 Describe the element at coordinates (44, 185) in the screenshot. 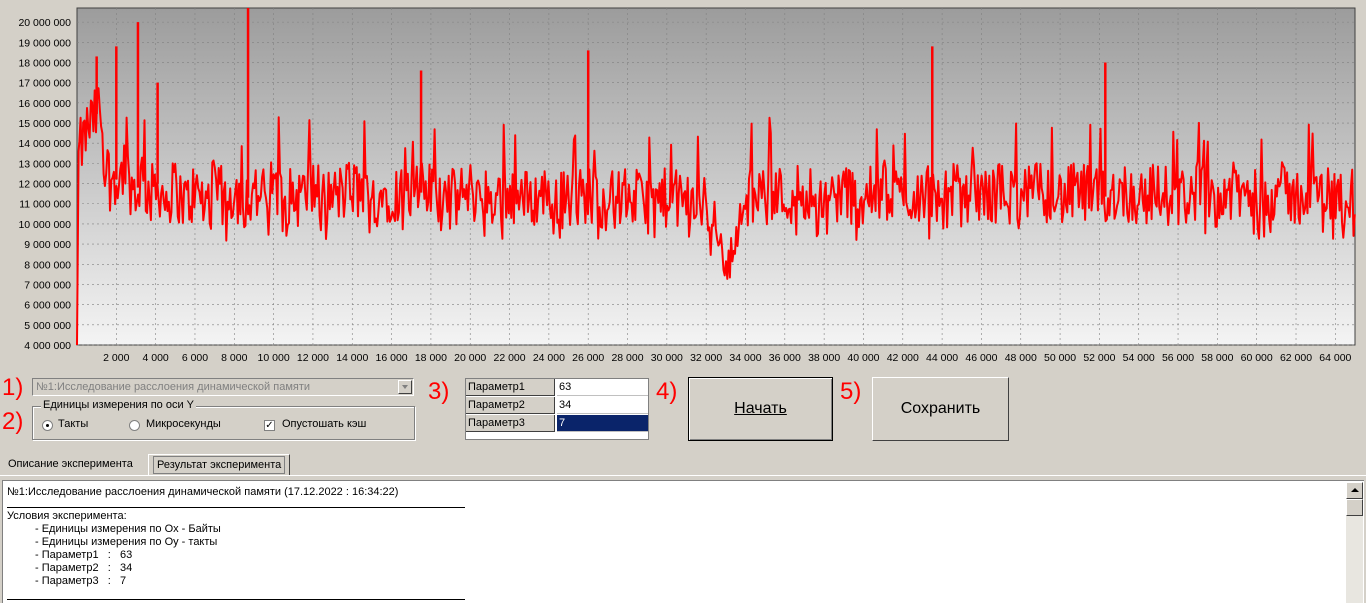

I see `y-tick-label: 12 000 000` at that location.